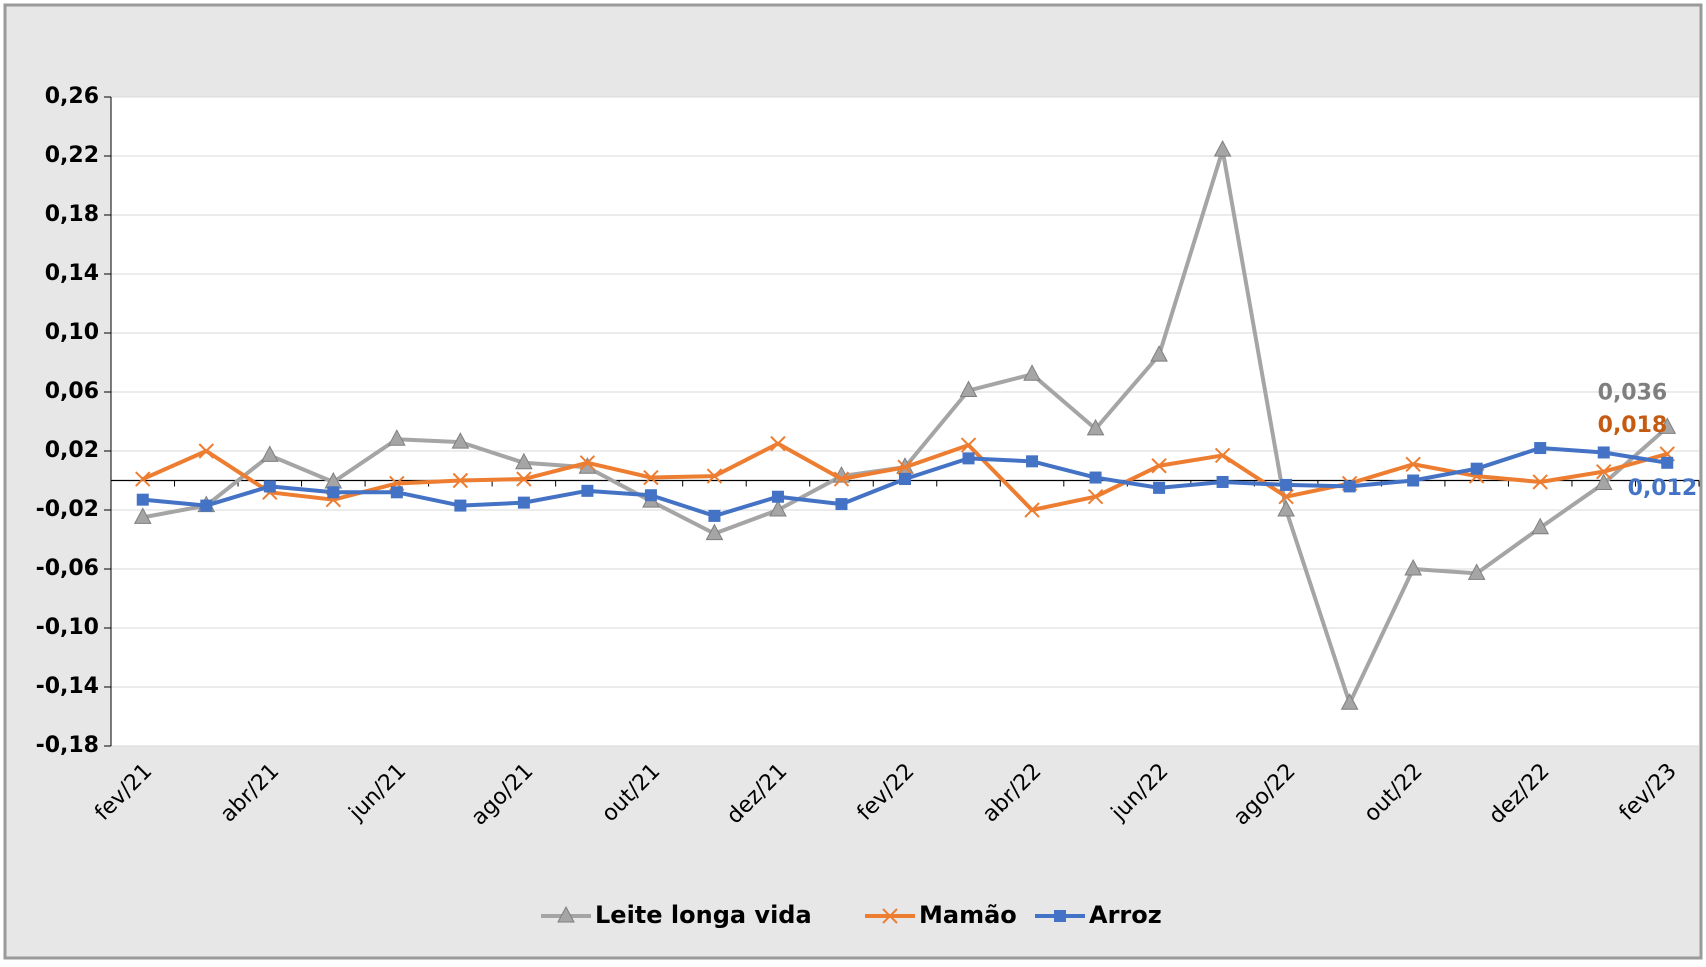 Image resolution: width=1706 pixels, height=967 pixels. What do you see at coordinates (72, 450) in the screenshot?
I see `y-tick-label: 0,02` at bounding box center [72, 450].